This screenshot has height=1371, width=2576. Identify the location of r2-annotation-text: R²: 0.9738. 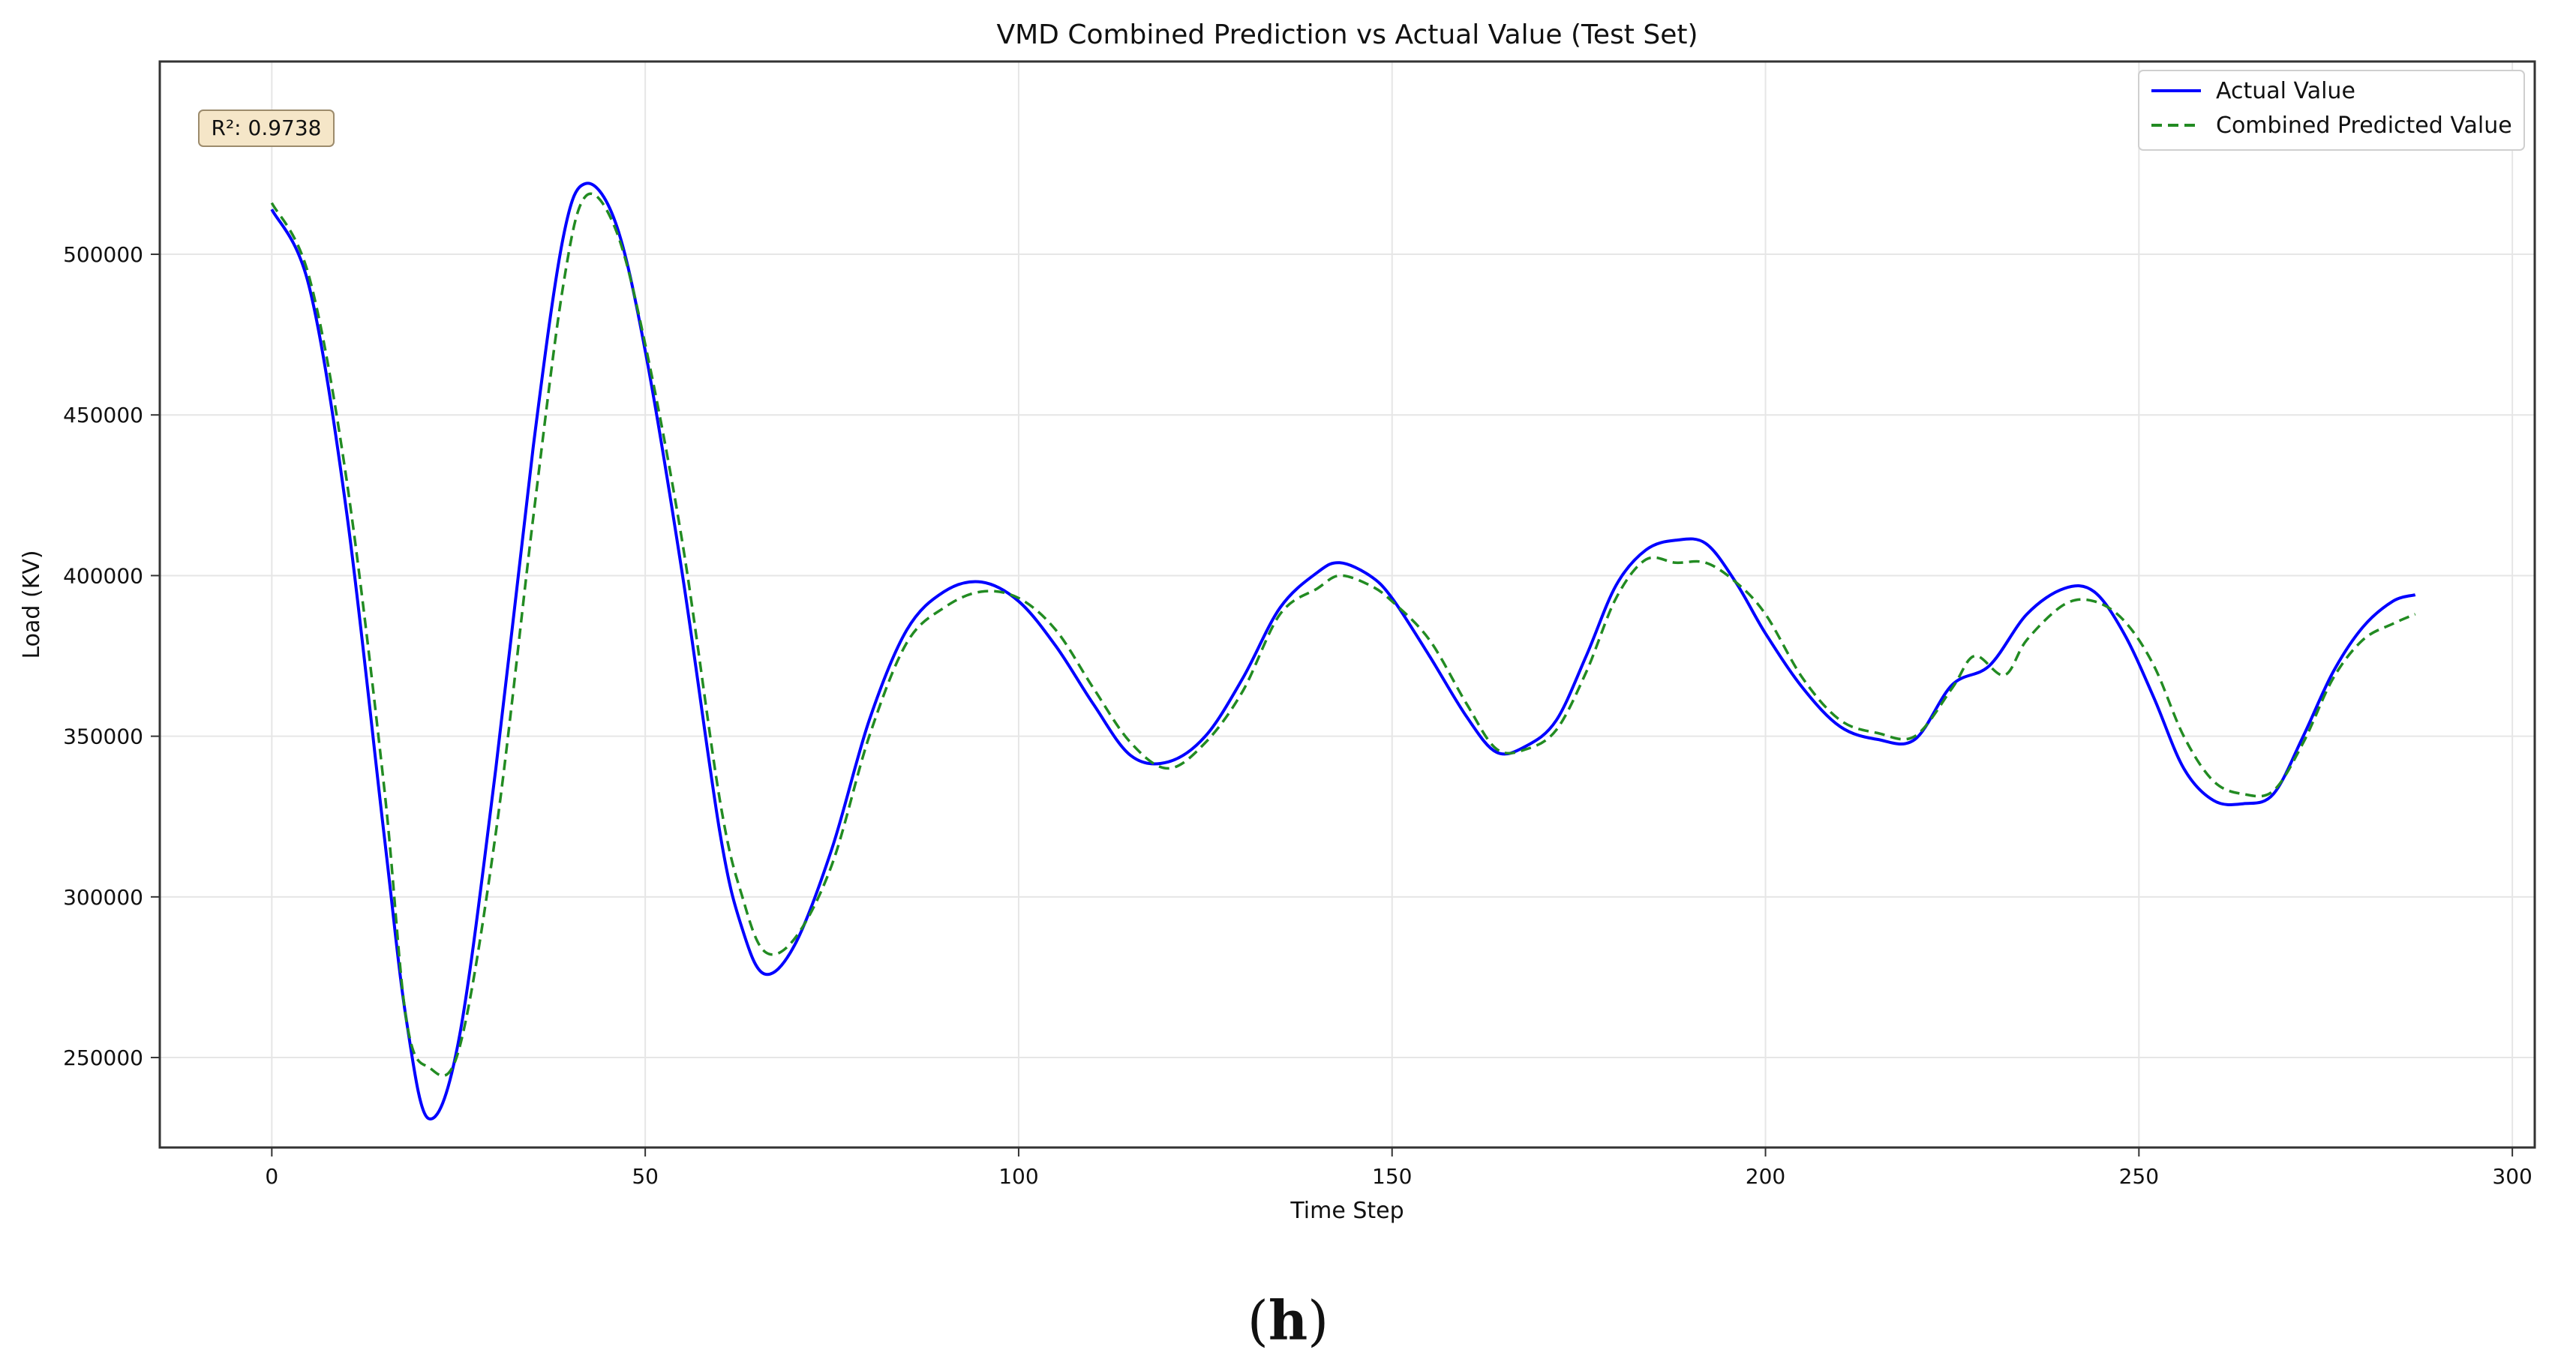
(267, 128).